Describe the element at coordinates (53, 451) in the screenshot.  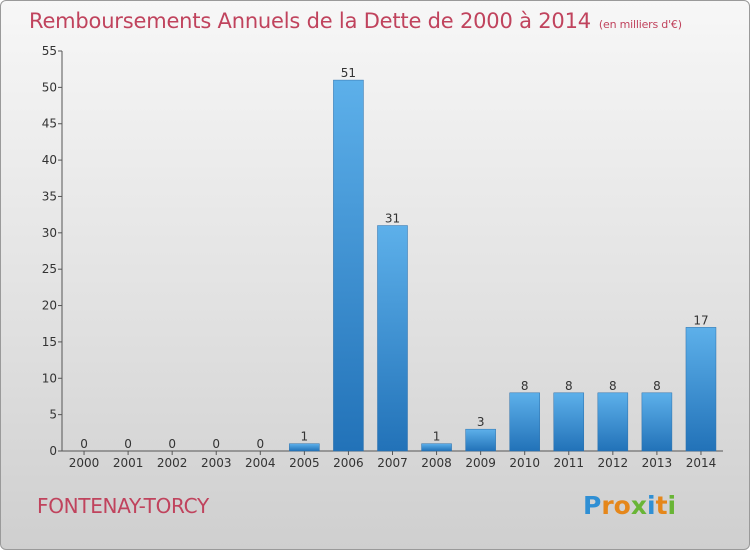
I see `y-tick-label: 0` at that location.